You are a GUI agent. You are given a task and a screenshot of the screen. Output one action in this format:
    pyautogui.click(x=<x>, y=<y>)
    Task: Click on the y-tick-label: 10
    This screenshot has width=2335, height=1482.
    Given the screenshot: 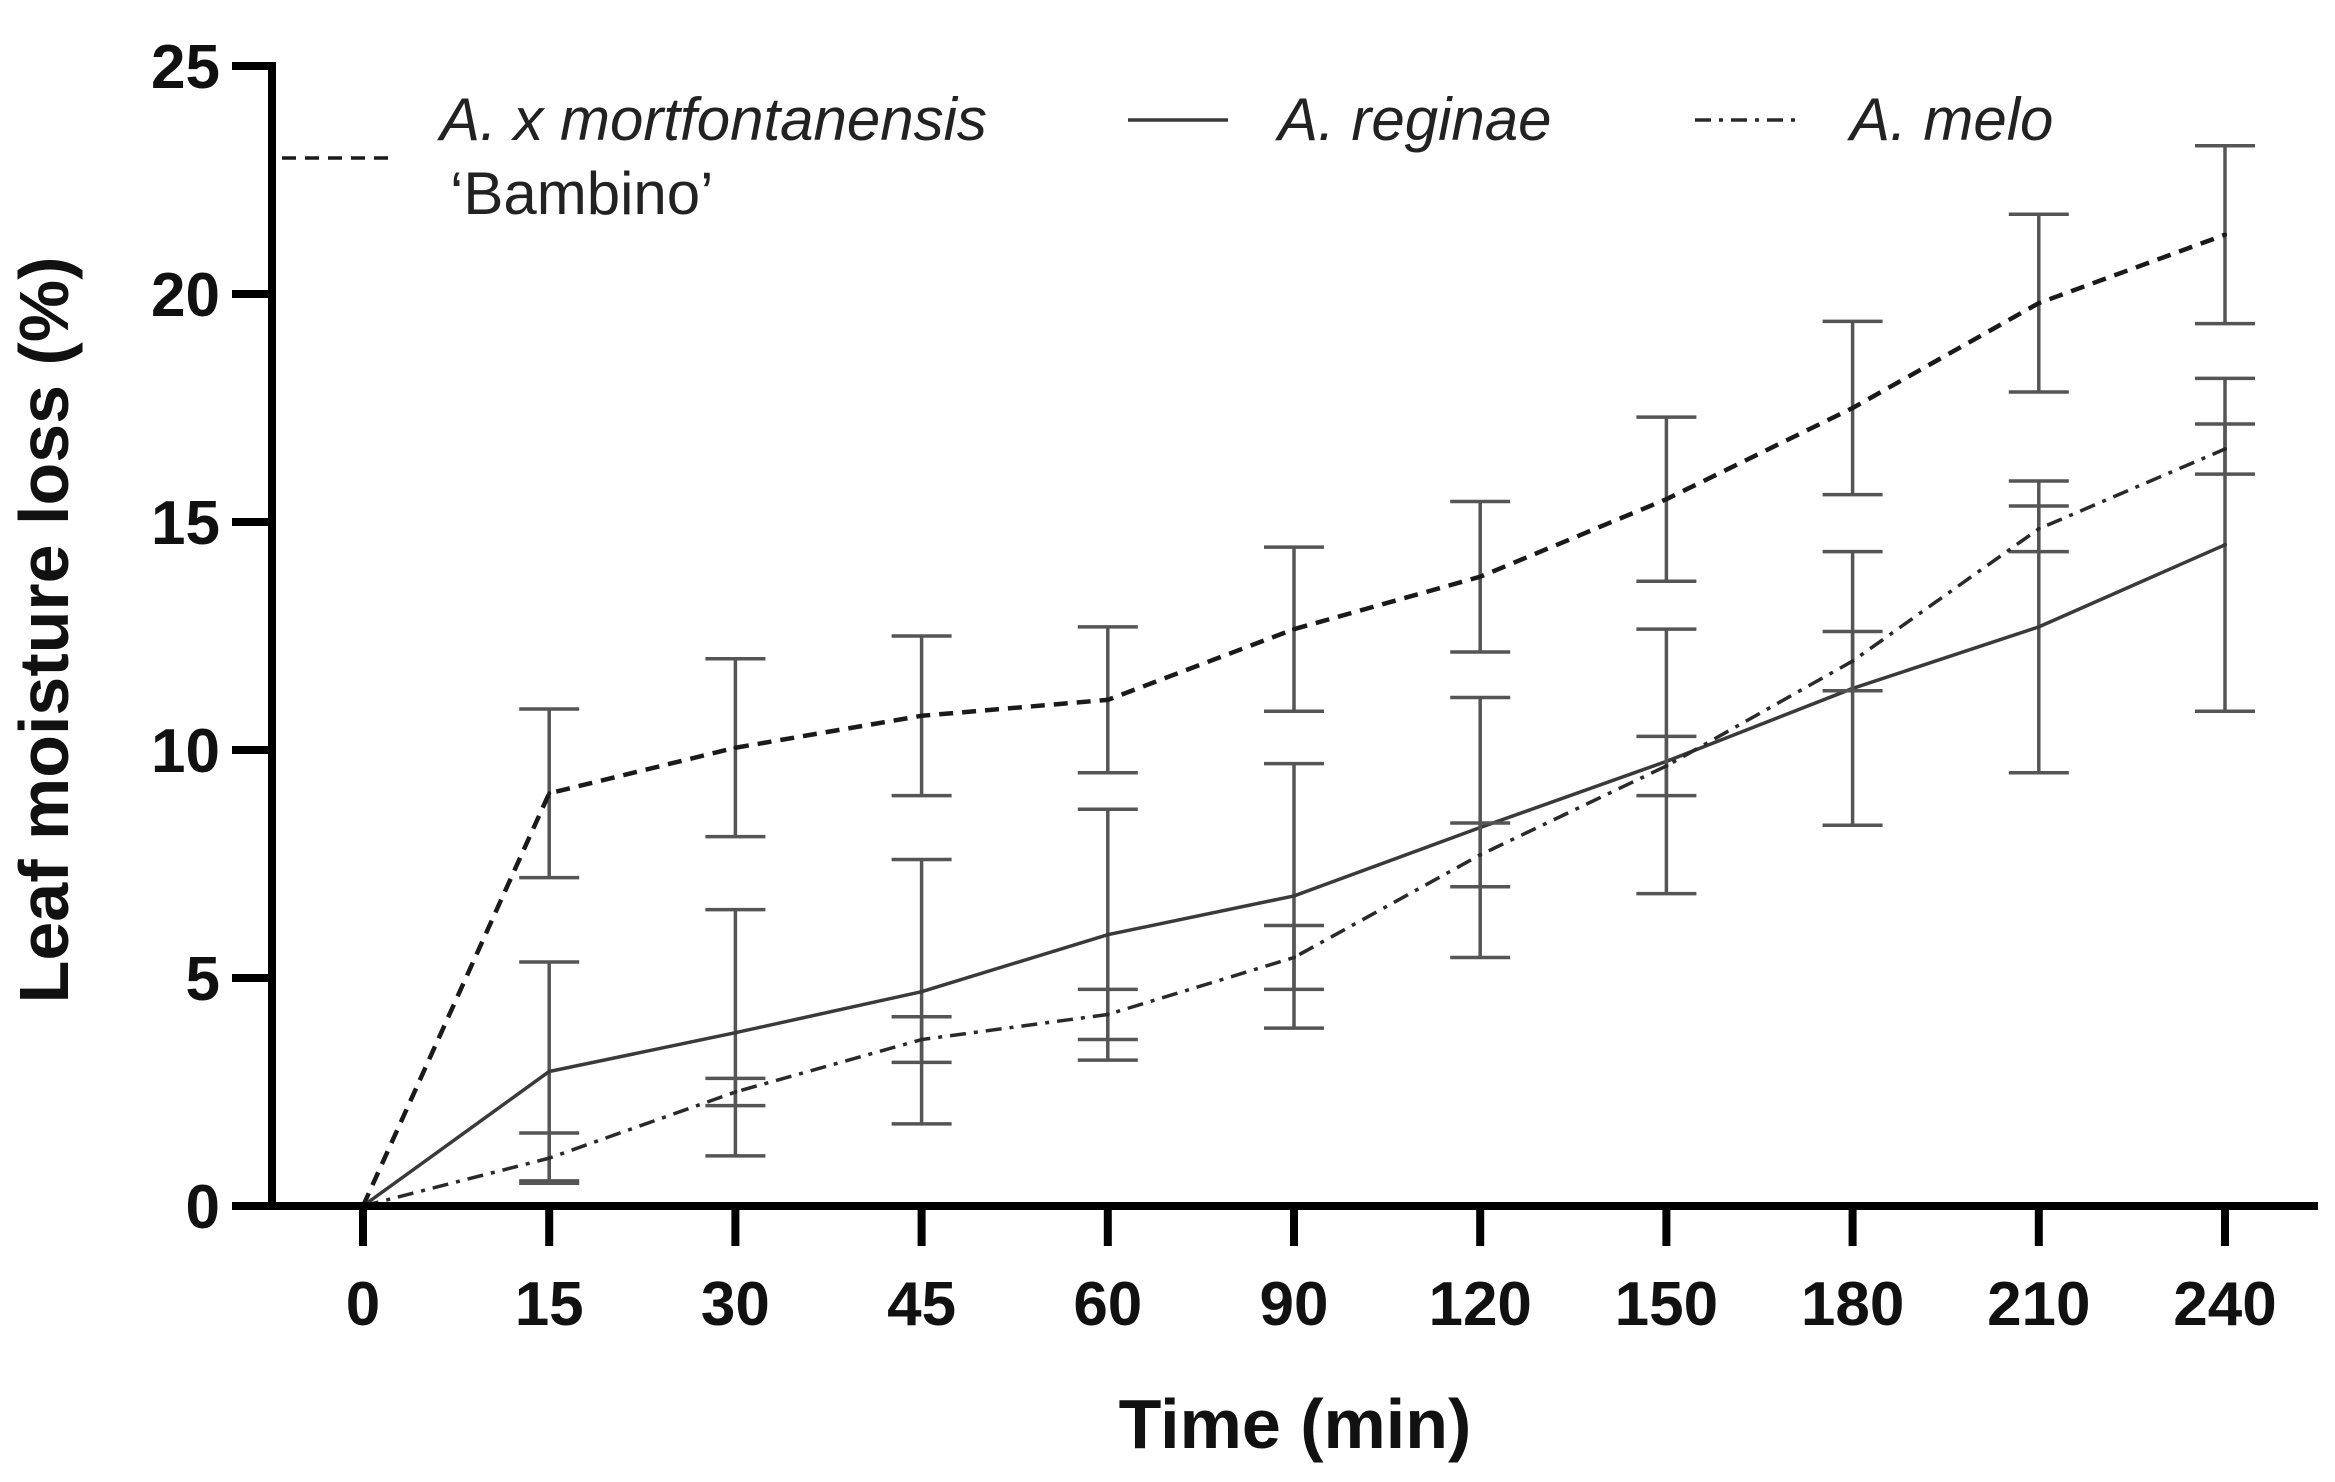 What is the action you would take?
    pyautogui.click(x=185, y=751)
    